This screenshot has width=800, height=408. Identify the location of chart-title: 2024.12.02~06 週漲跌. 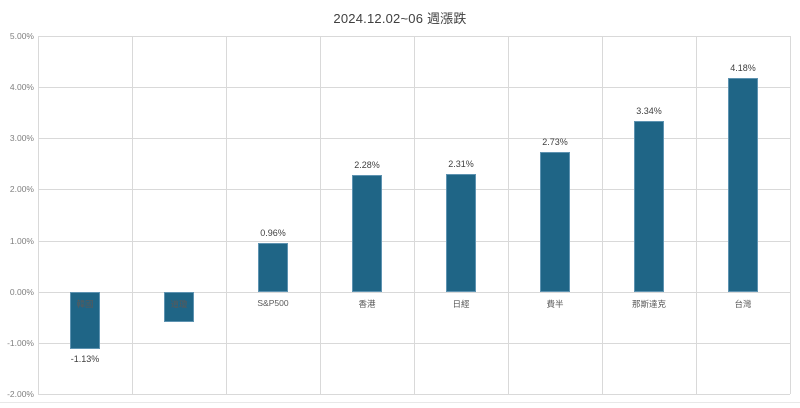
(400, 18).